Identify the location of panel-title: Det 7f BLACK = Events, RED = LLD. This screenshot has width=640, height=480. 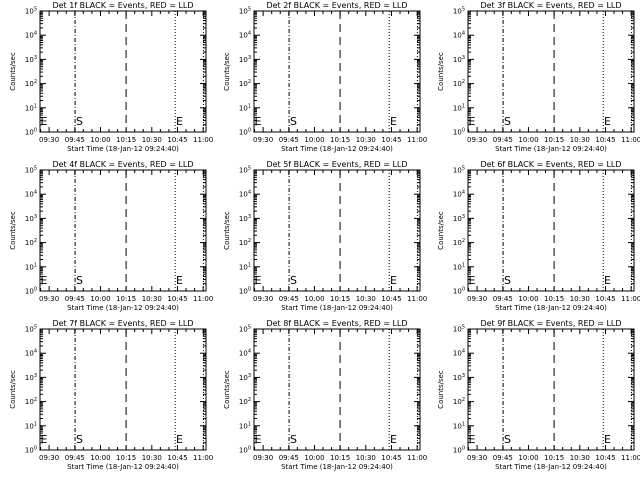
(122, 323).